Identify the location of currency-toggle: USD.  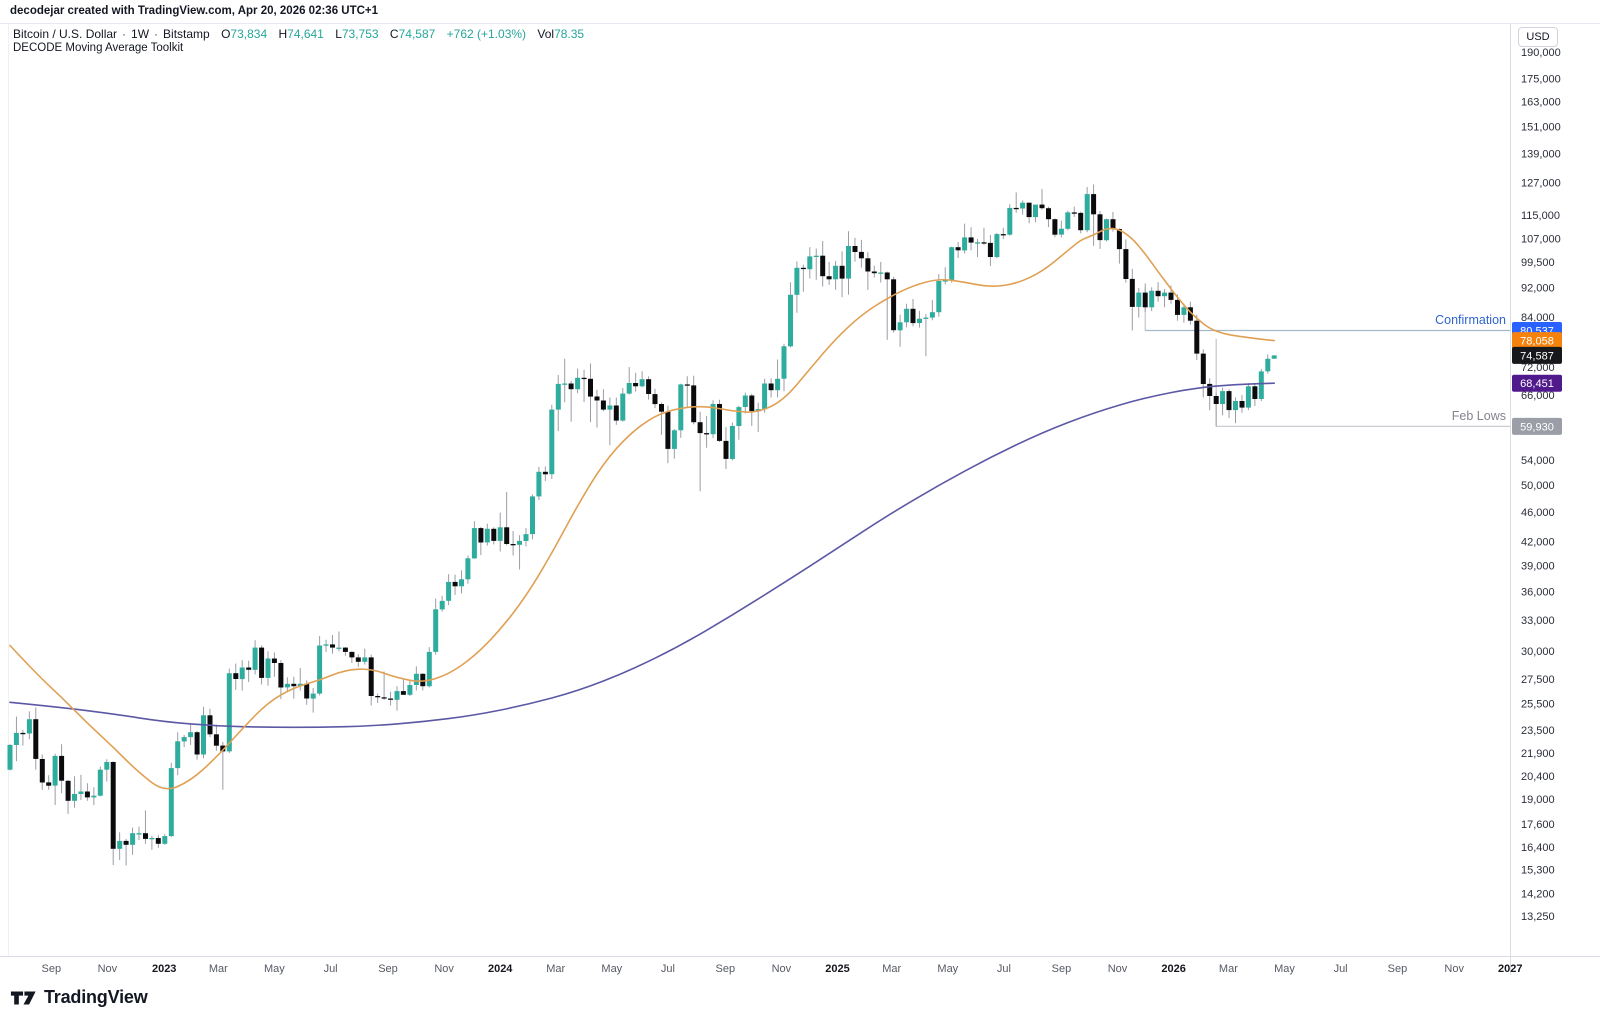
(1538, 37).